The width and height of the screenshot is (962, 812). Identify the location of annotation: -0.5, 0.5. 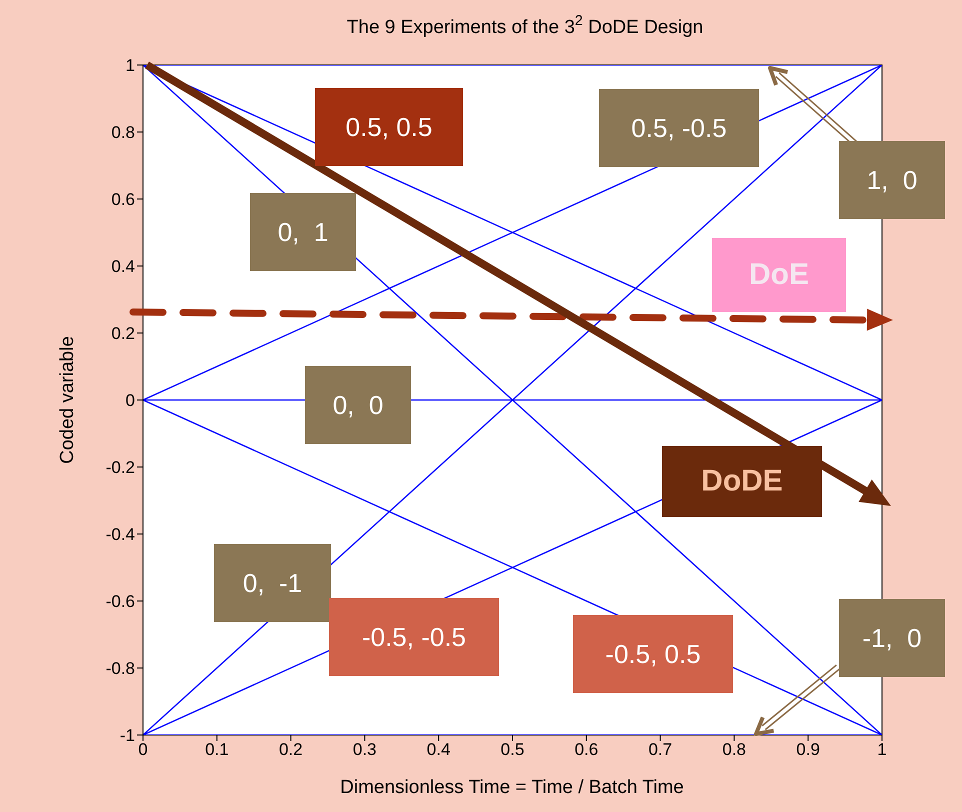
(653, 654).